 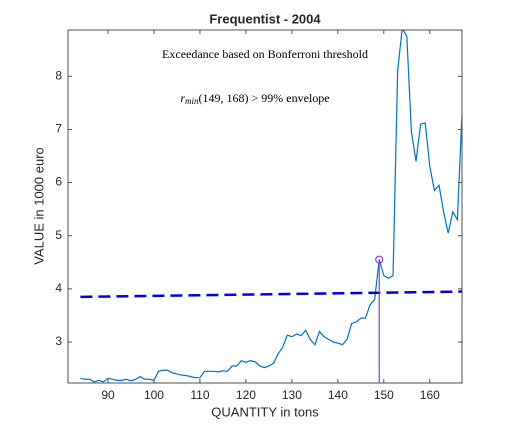 What do you see at coordinates (271, 294) in the screenshot?
I see `envelope-line` at bounding box center [271, 294].